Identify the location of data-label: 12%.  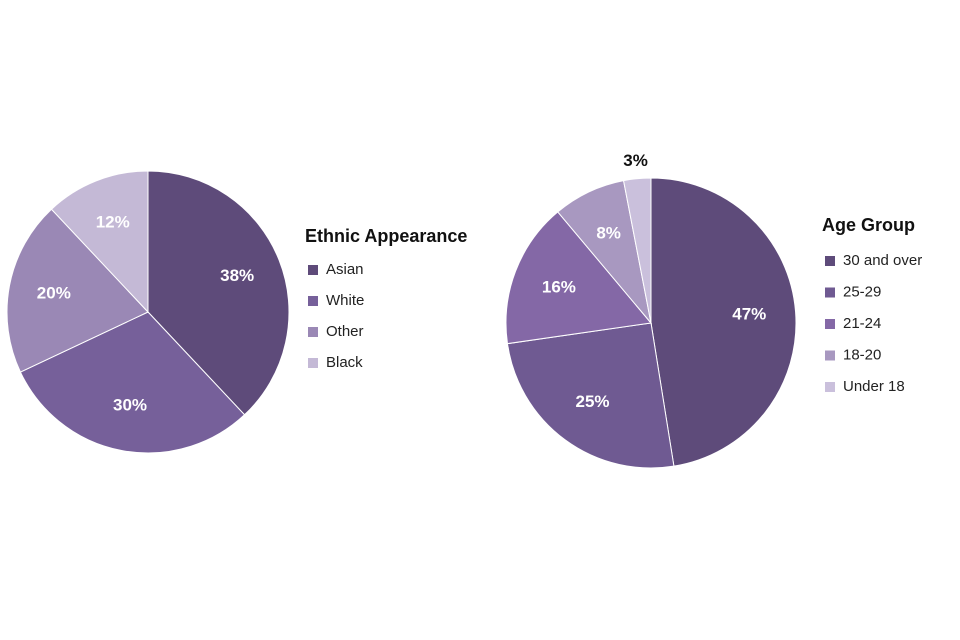
(113, 221).